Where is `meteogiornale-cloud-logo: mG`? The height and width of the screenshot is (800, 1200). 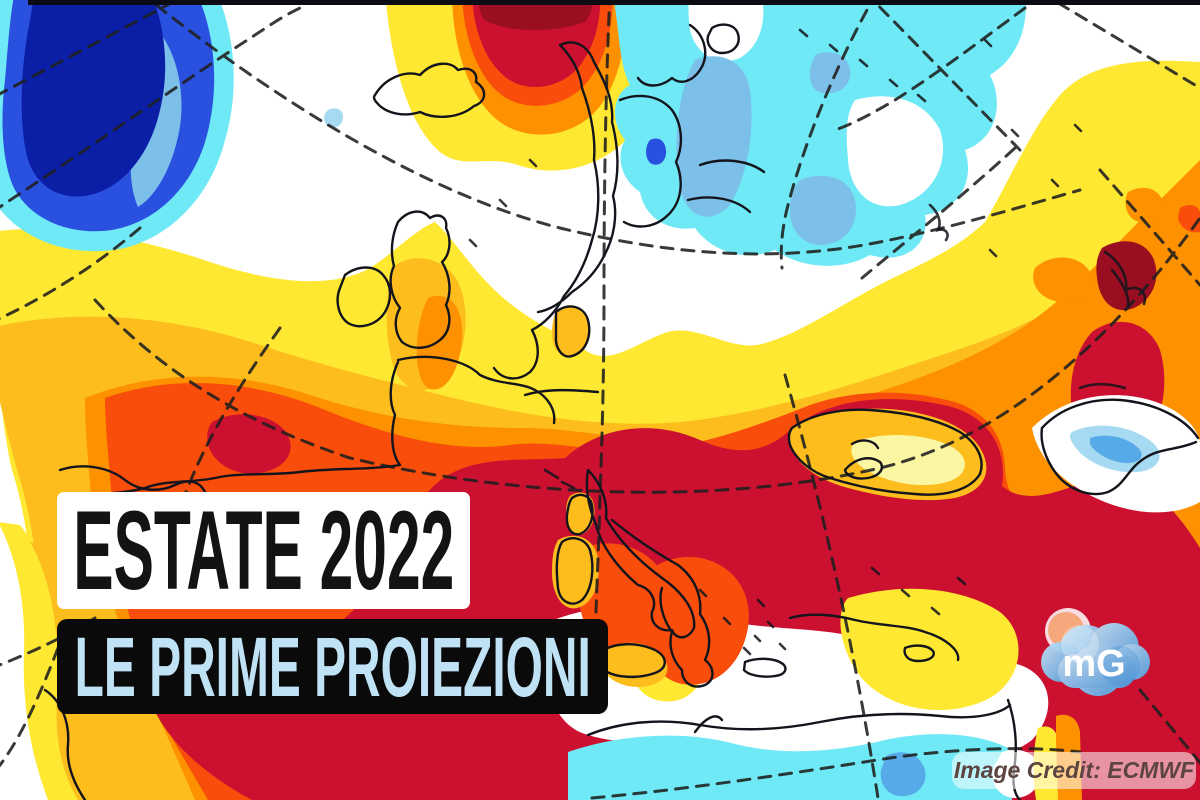 meteogiornale-cloud-logo: mG is located at coordinates (1095, 652).